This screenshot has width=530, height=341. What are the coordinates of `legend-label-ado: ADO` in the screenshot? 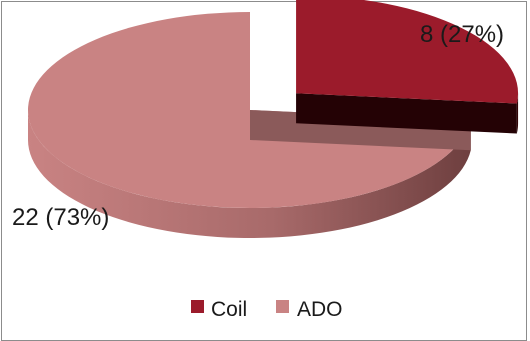 It's located at (320, 309).